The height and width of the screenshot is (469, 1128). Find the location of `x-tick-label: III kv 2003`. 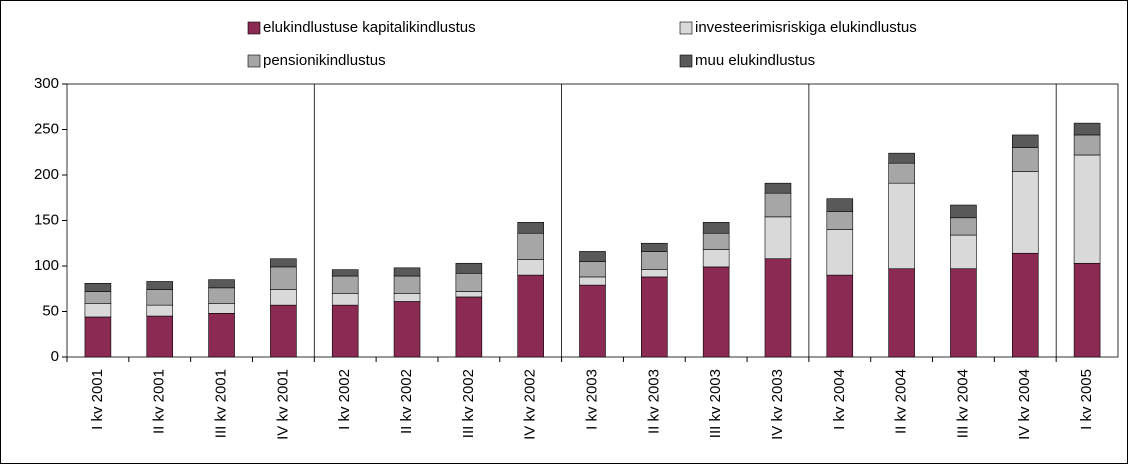

x-tick-label: III kv 2003 is located at coordinates (715, 403).